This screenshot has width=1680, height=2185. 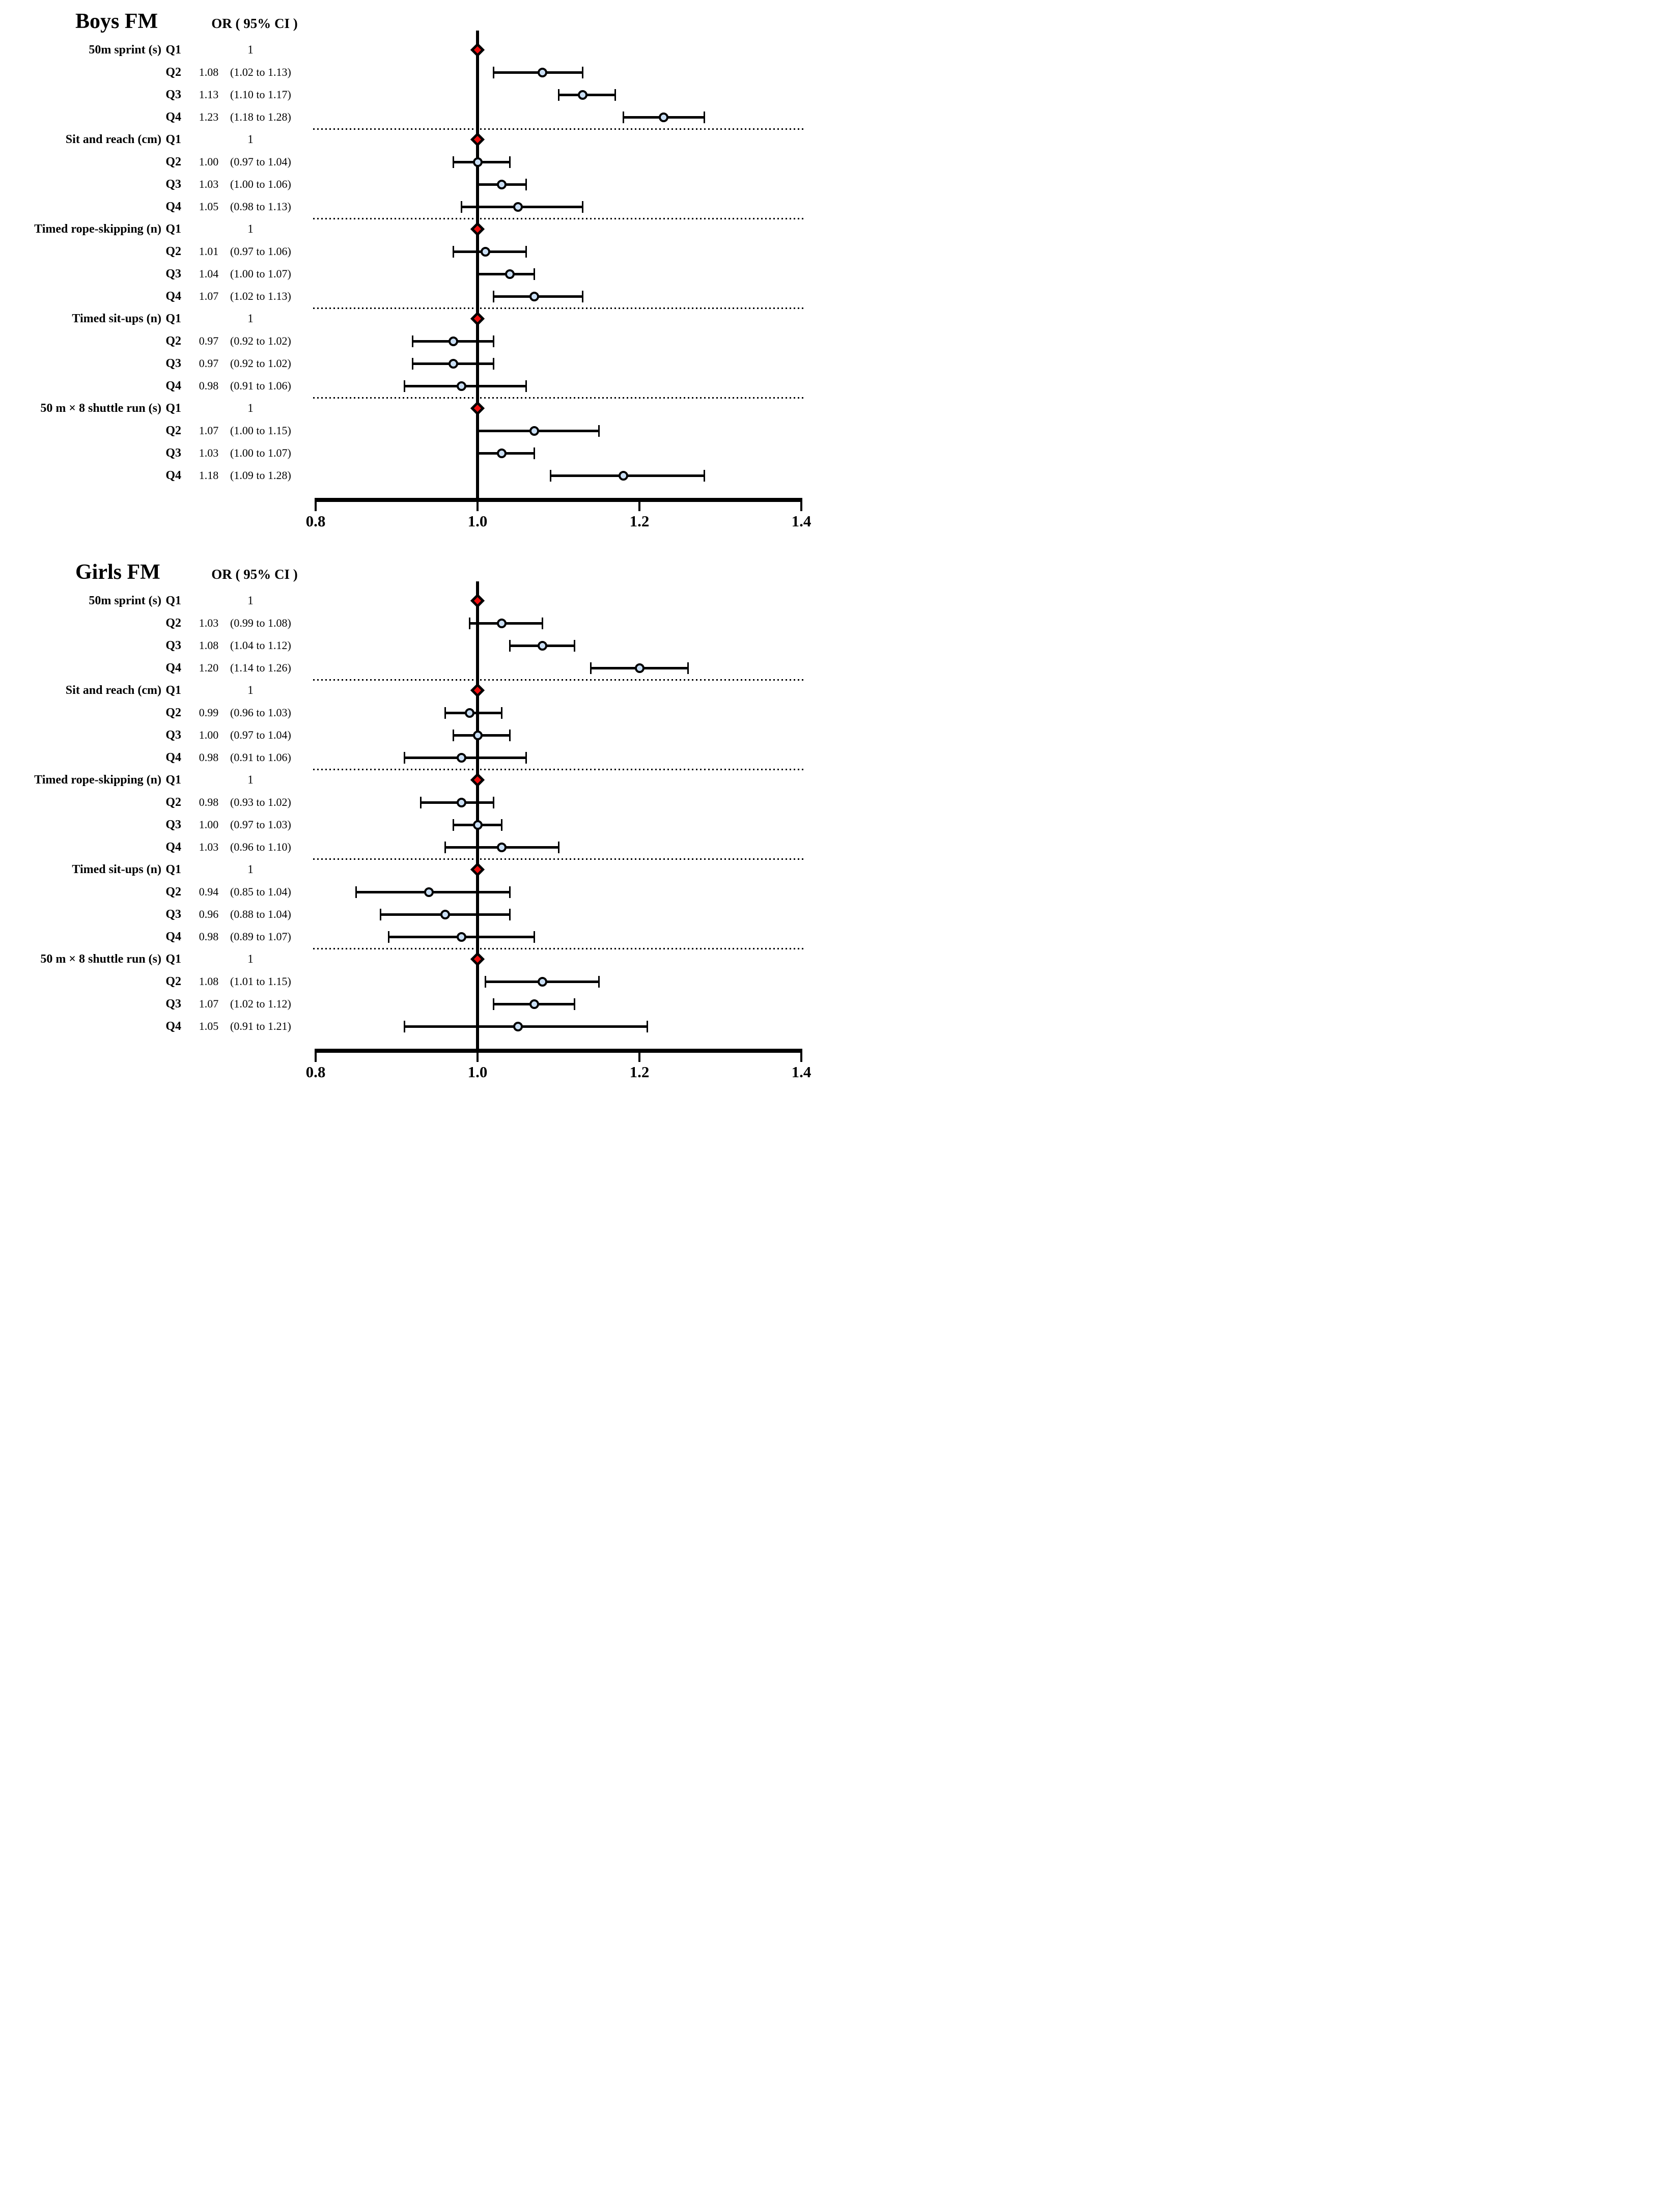 I want to click on or-value: 1.03, so click(x=209, y=453).